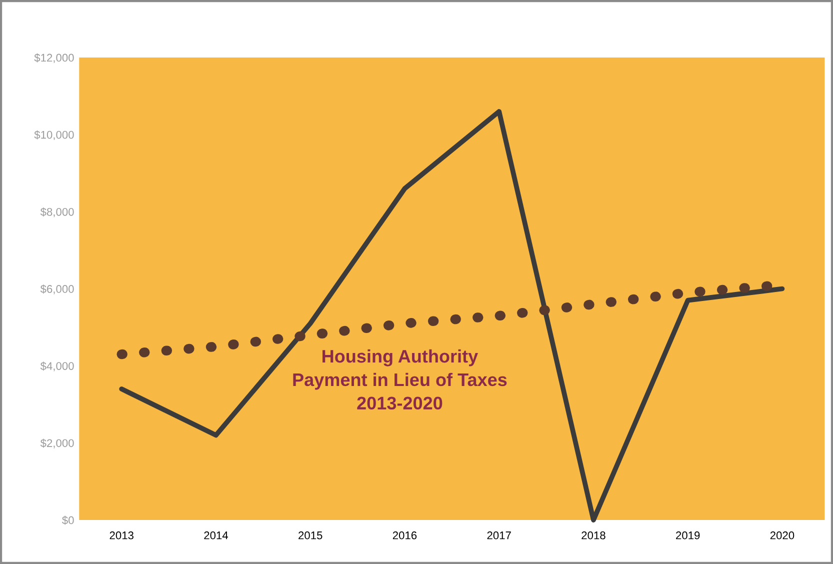  Describe the element at coordinates (122, 535) in the screenshot. I see `x-tick-label: 2013` at that location.